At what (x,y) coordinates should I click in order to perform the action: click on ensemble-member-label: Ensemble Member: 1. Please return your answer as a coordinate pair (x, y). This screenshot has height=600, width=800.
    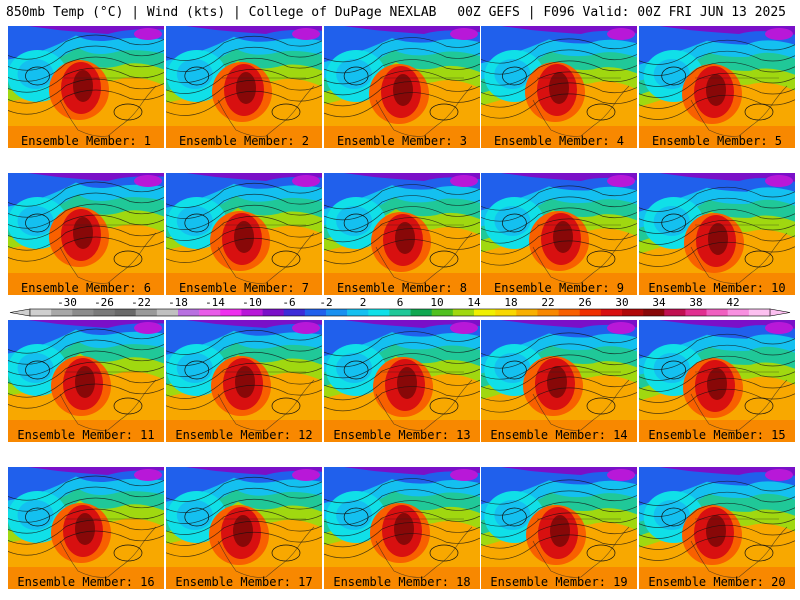
    Looking at the image, I should click on (86, 141).